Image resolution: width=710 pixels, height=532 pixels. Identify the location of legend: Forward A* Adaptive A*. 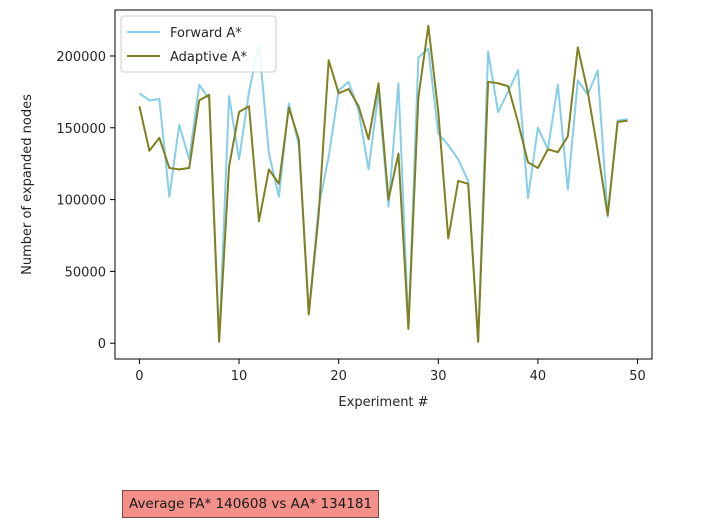
(198, 44).